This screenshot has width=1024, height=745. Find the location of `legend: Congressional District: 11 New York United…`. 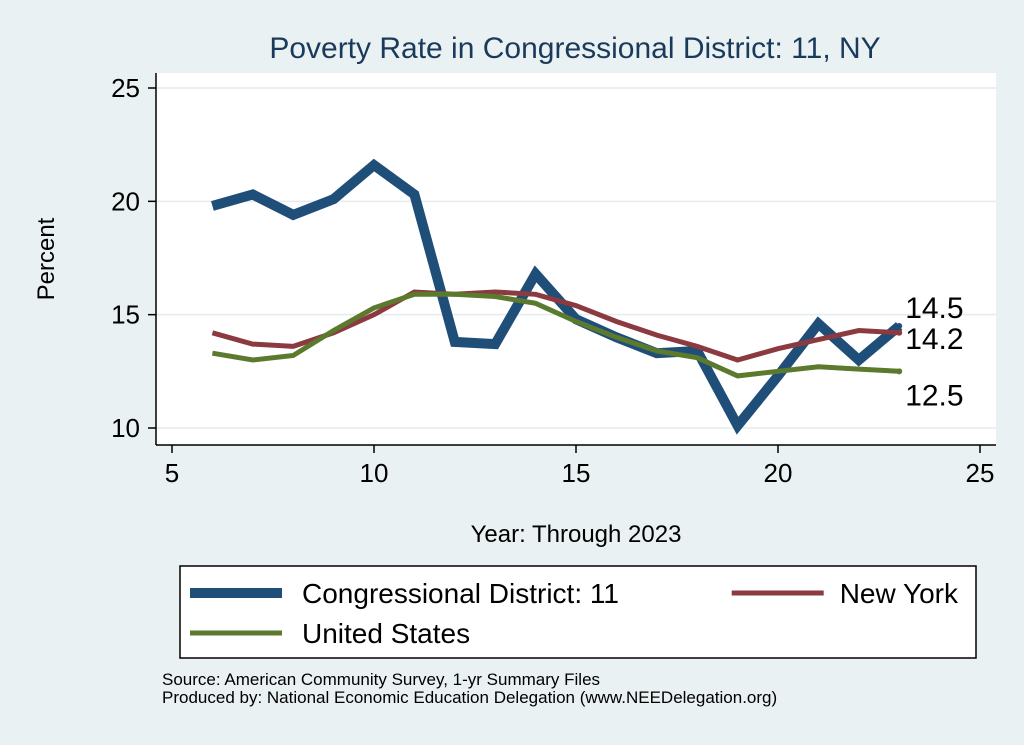

legend: Congressional District: 11 New York United… is located at coordinates (574, 613).